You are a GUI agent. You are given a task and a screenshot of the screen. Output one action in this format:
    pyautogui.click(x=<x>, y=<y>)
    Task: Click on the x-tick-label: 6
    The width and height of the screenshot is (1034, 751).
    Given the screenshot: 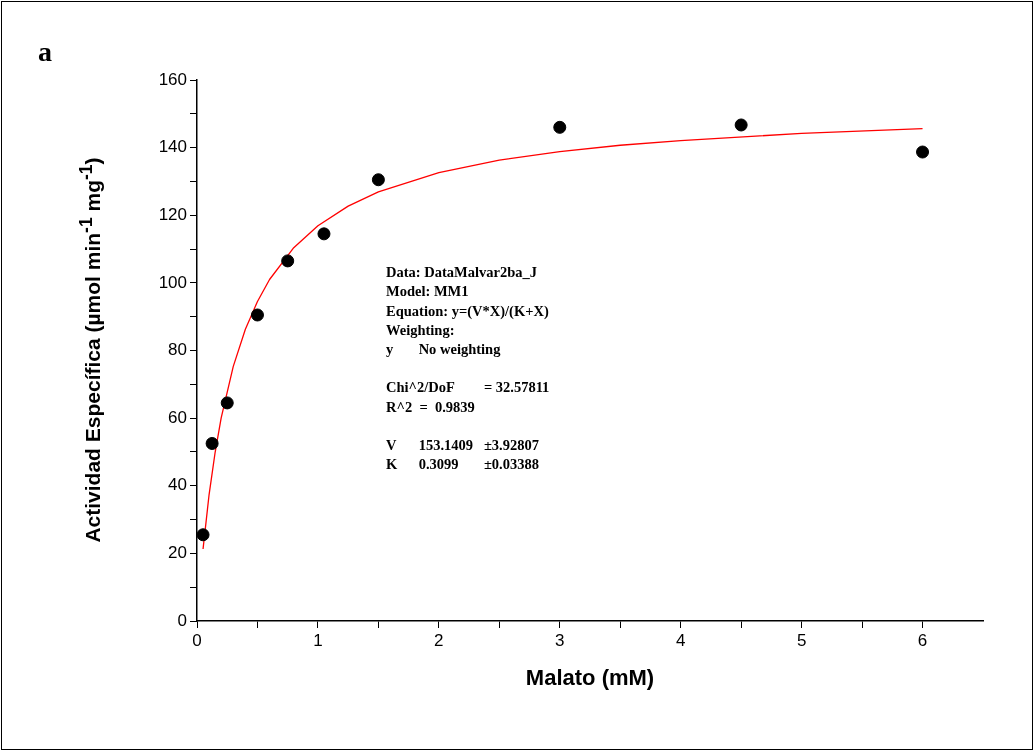 What is the action you would take?
    pyautogui.click(x=922, y=640)
    